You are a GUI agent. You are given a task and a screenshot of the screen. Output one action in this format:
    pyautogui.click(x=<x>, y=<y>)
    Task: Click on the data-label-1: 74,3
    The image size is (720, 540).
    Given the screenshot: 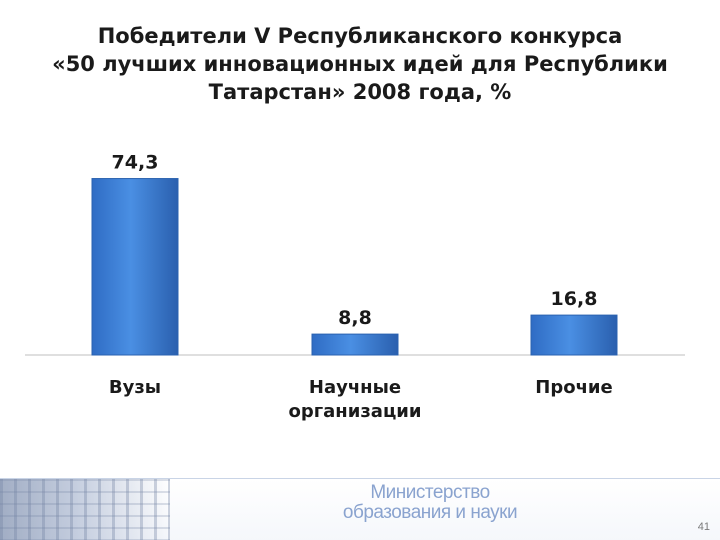 What is the action you would take?
    pyautogui.click(x=135, y=163)
    